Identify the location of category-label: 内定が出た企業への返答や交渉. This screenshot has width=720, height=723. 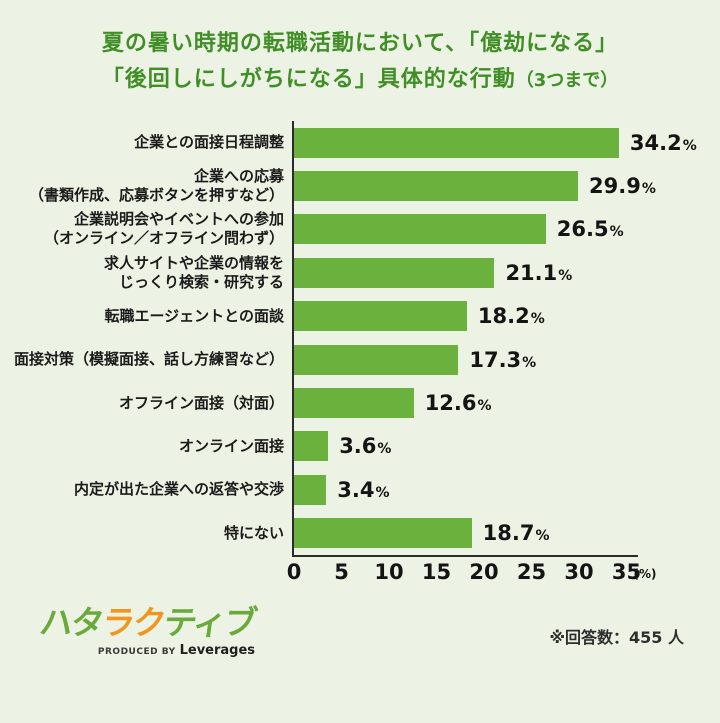
(178, 489).